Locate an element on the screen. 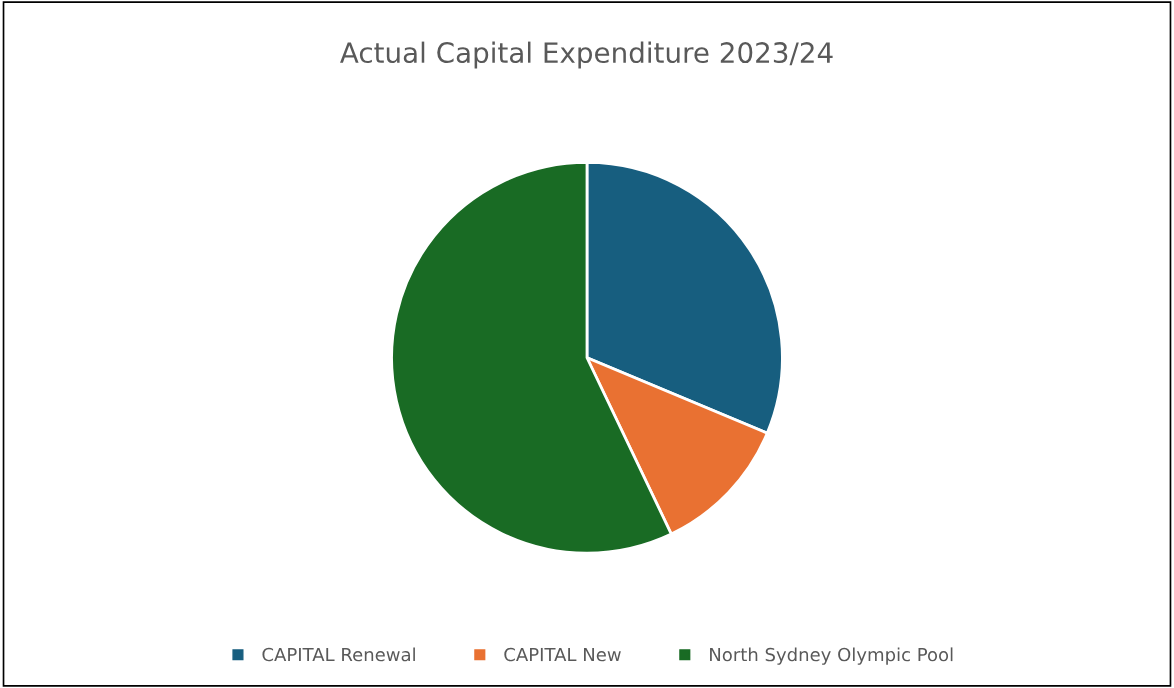 Image resolution: width=1174 pixels, height=688 pixels. chart-title: Actual Capital Expenditure 2023/24 is located at coordinates (586, 55).